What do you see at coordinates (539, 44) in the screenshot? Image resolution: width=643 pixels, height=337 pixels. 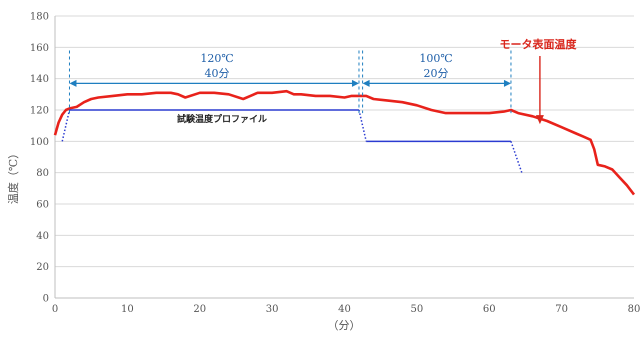 I see `annotation-motor-label: モータ表面温度` at bounding box center [539, 44].